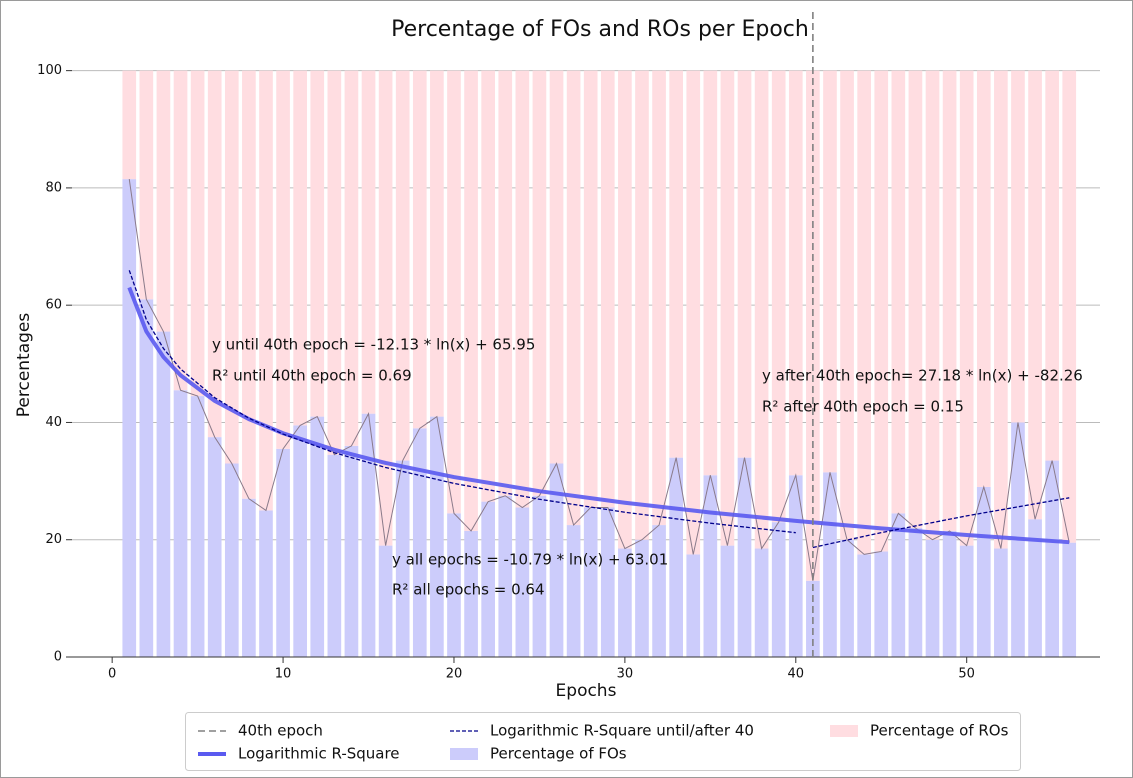  Describe the element at coordinates (863, 407) in the screenshot. I see `annotation: R² after 40th epoch = 0.15` at that location.